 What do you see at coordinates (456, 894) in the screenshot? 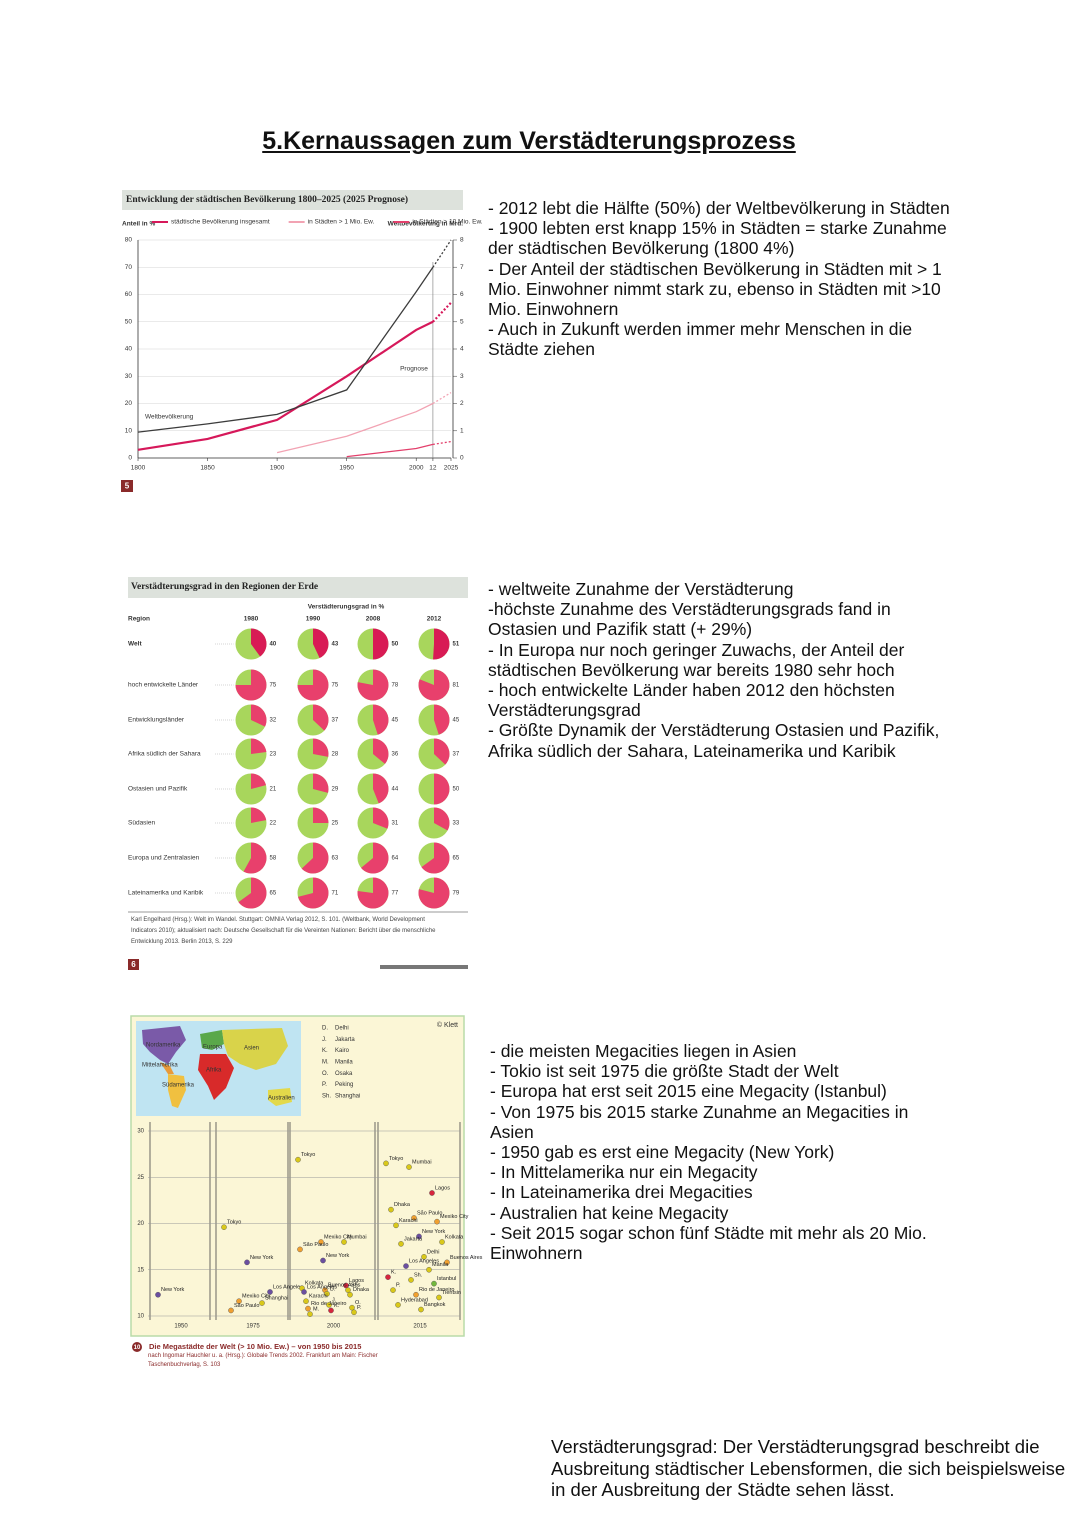
I see `value-label: 79` at bounding box center [456, 894].